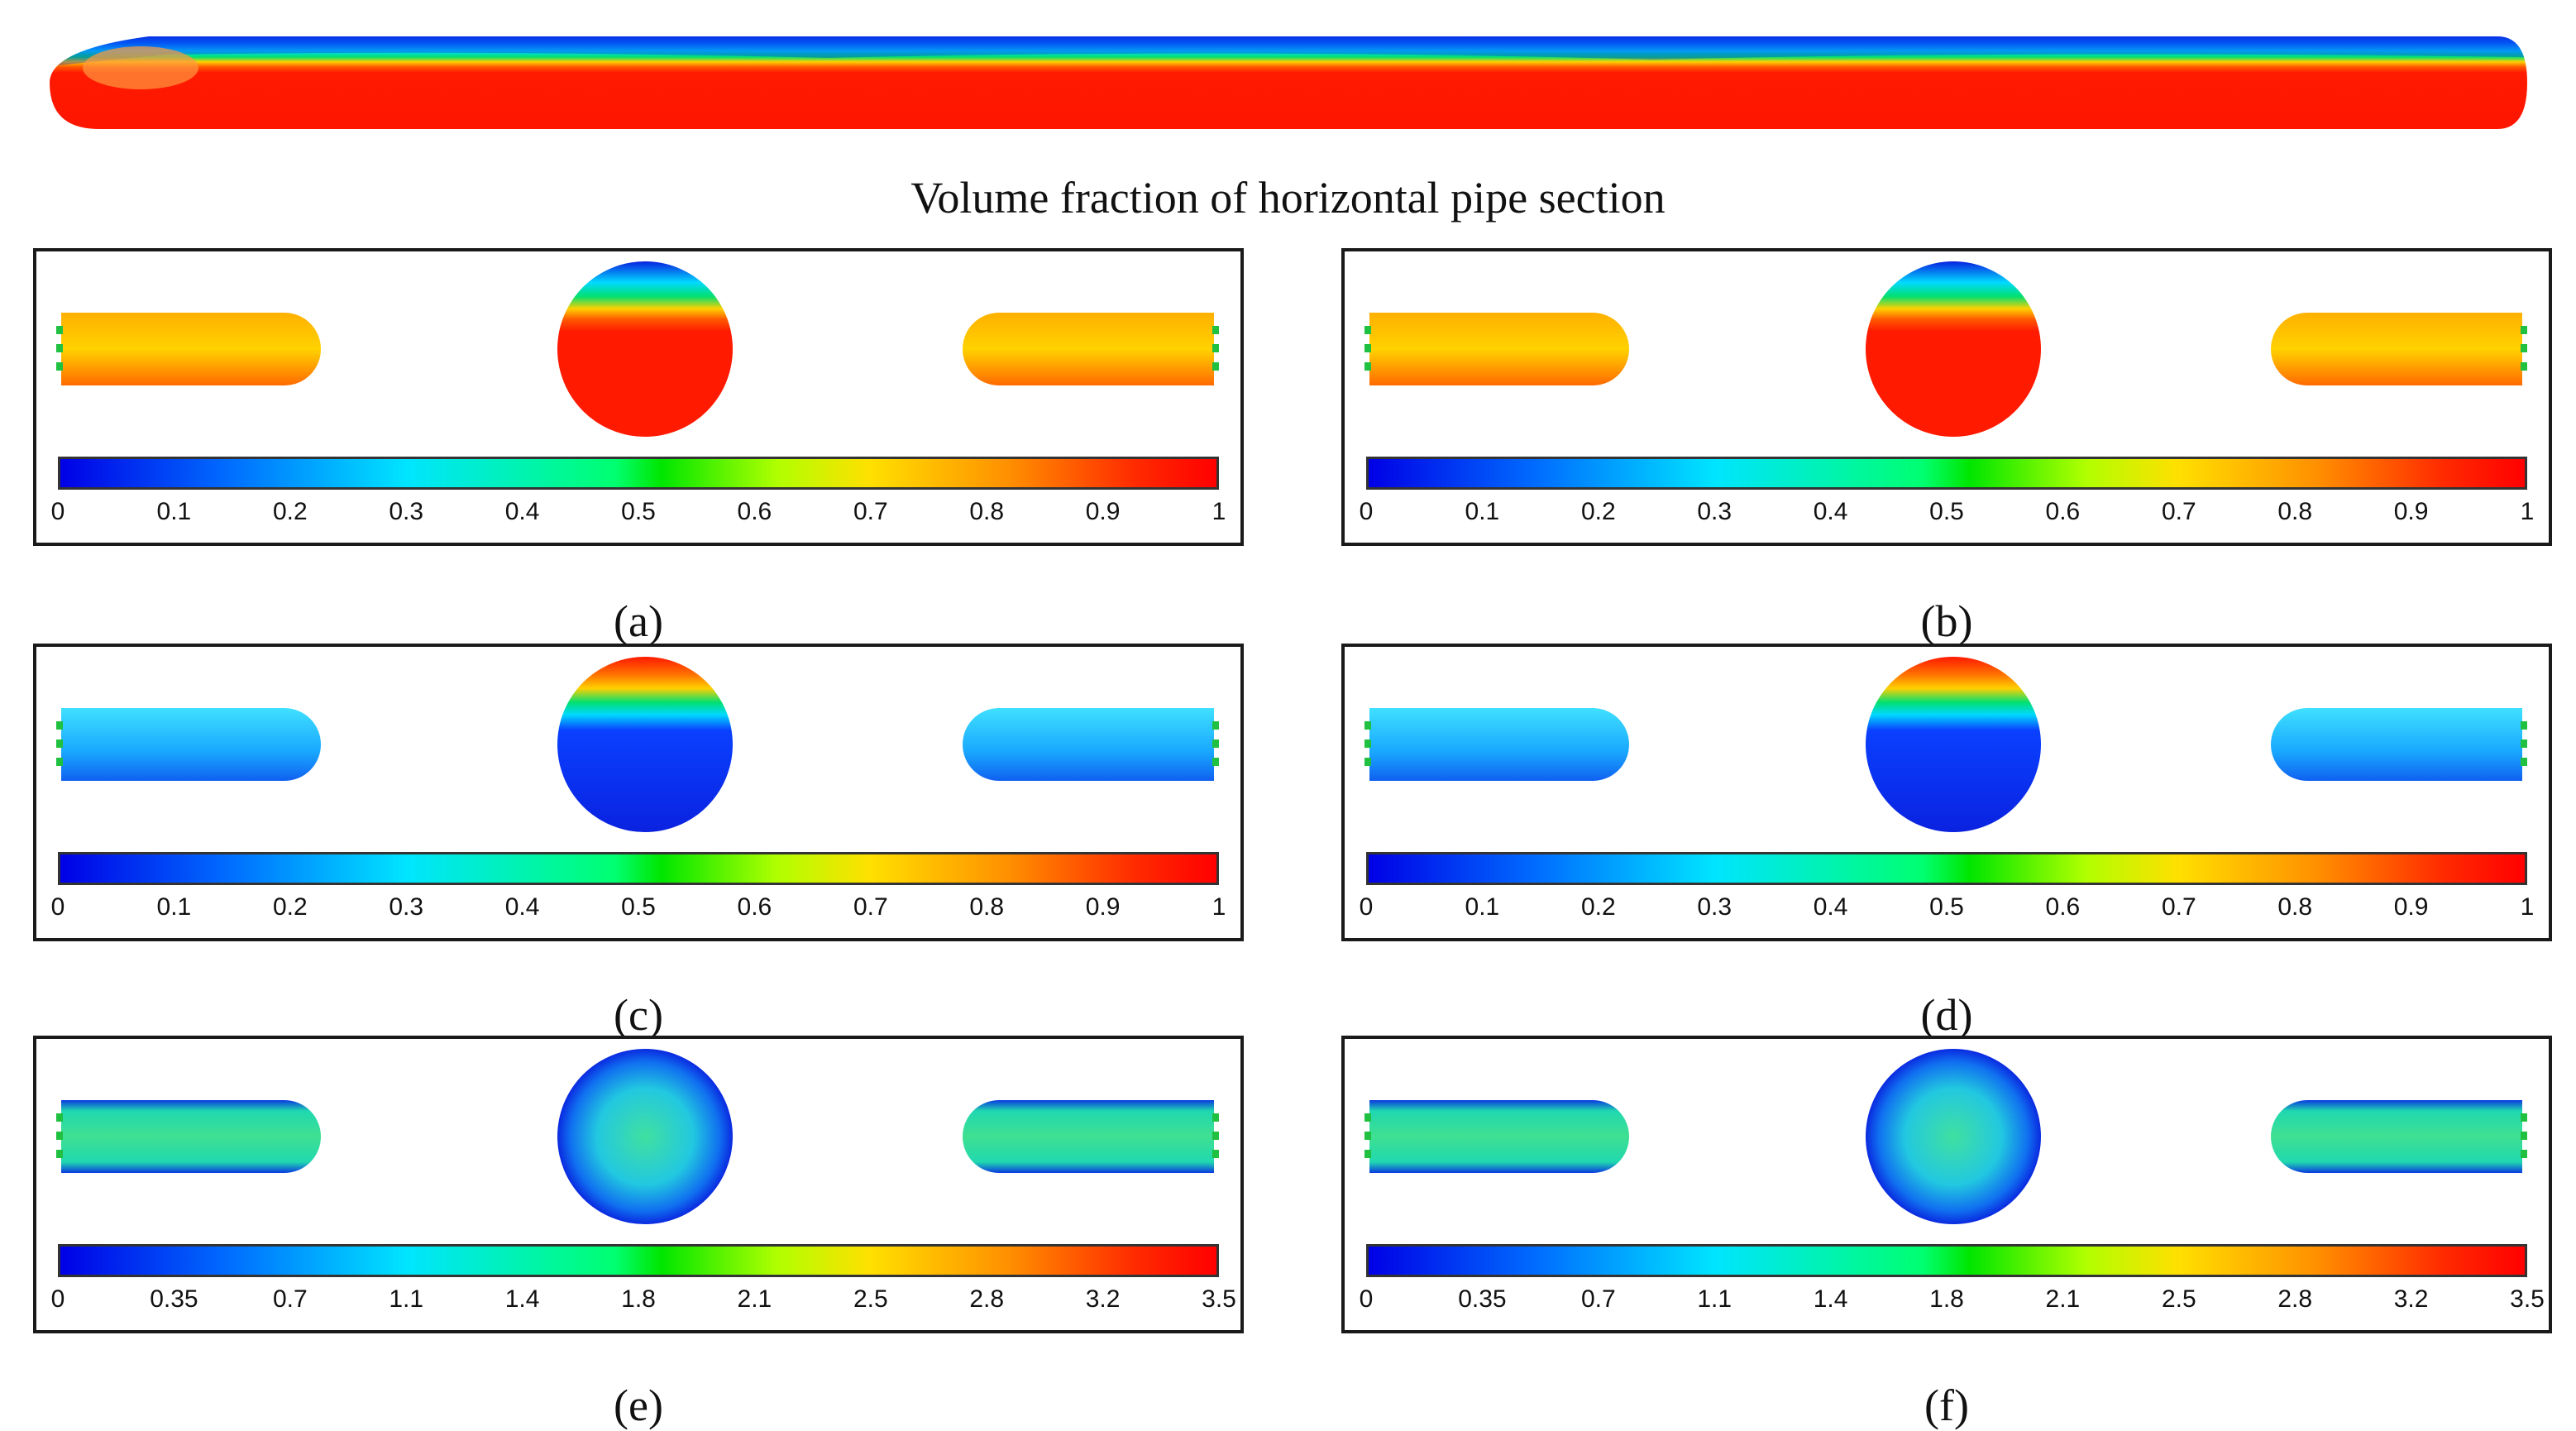 Image resolution: width=2576 pixels, height=1431 pixels. I want to click on contour-panel-a: 0 0.1 0.2 0.3 0.4 0.5 0.6 0.7 0.8 0.9 1, so click(638, 397).